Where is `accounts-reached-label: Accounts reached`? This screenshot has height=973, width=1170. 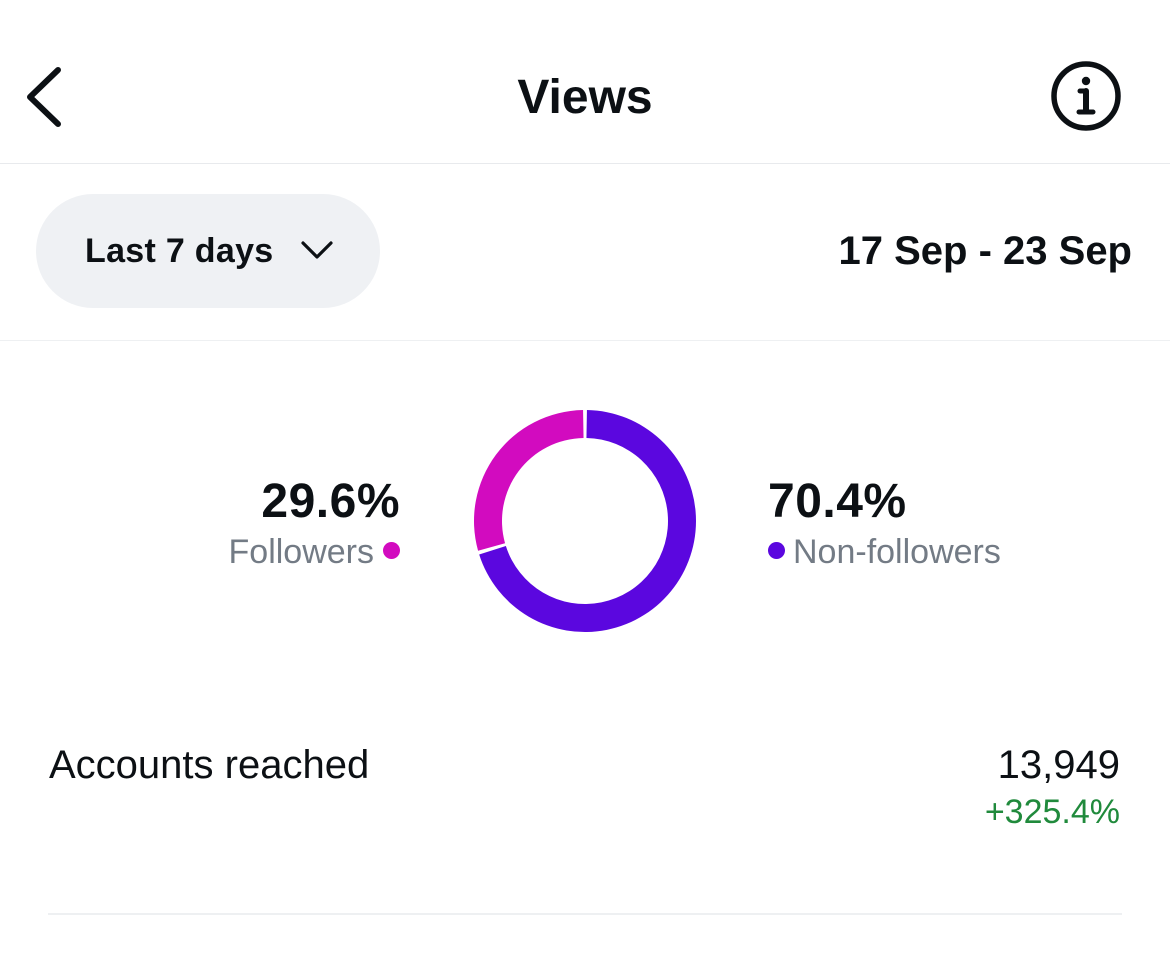
accounts-reached-label: Accounts reached is located at coordinates (209, 765).